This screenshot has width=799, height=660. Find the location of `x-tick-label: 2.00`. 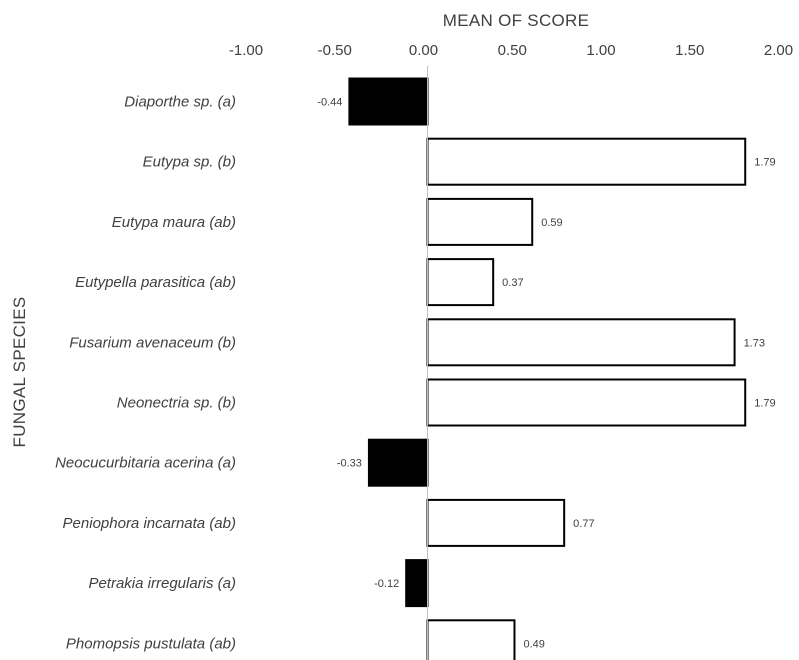

x-tick-label: 2.00 is located at coordinates (778, 50).